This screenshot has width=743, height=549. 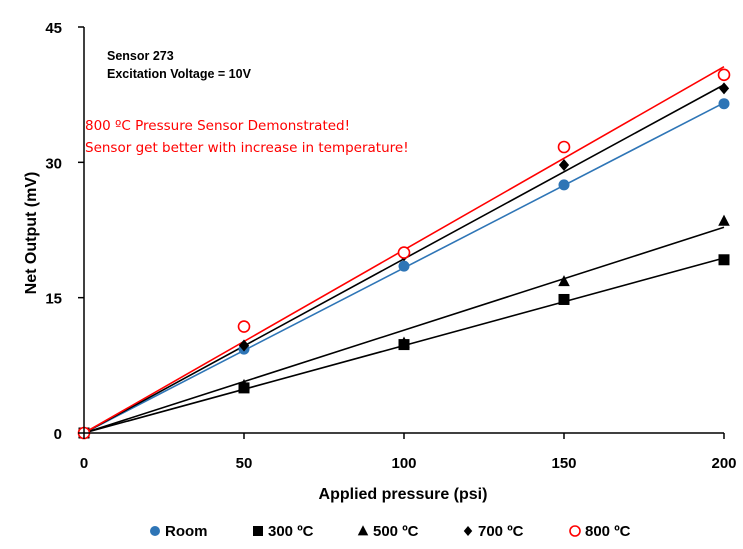 What do you see at coordinates (244, 463) in the screenshot?
I see `x-tick-label: 50` at bounding box center [244, 463].